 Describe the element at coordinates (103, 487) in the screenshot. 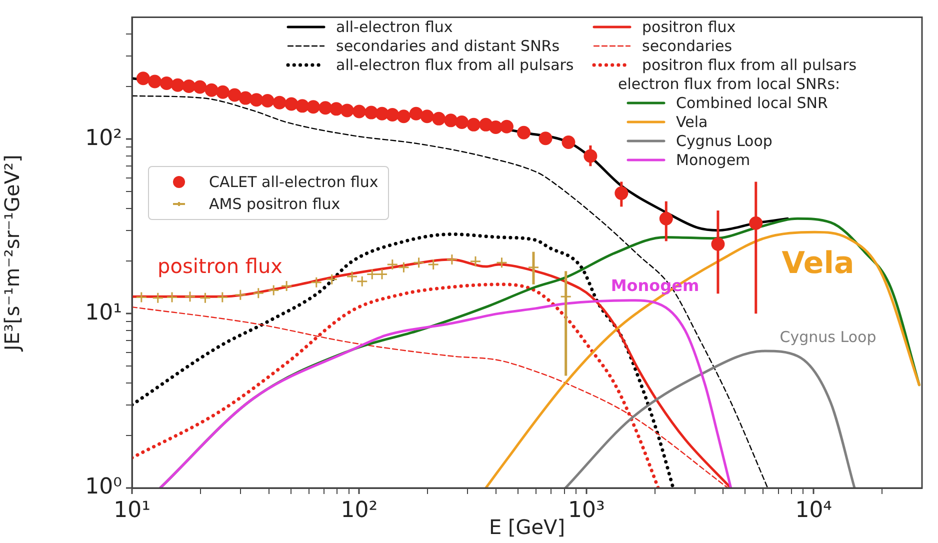

I see `y-tick-label: 10⁰` at that location.